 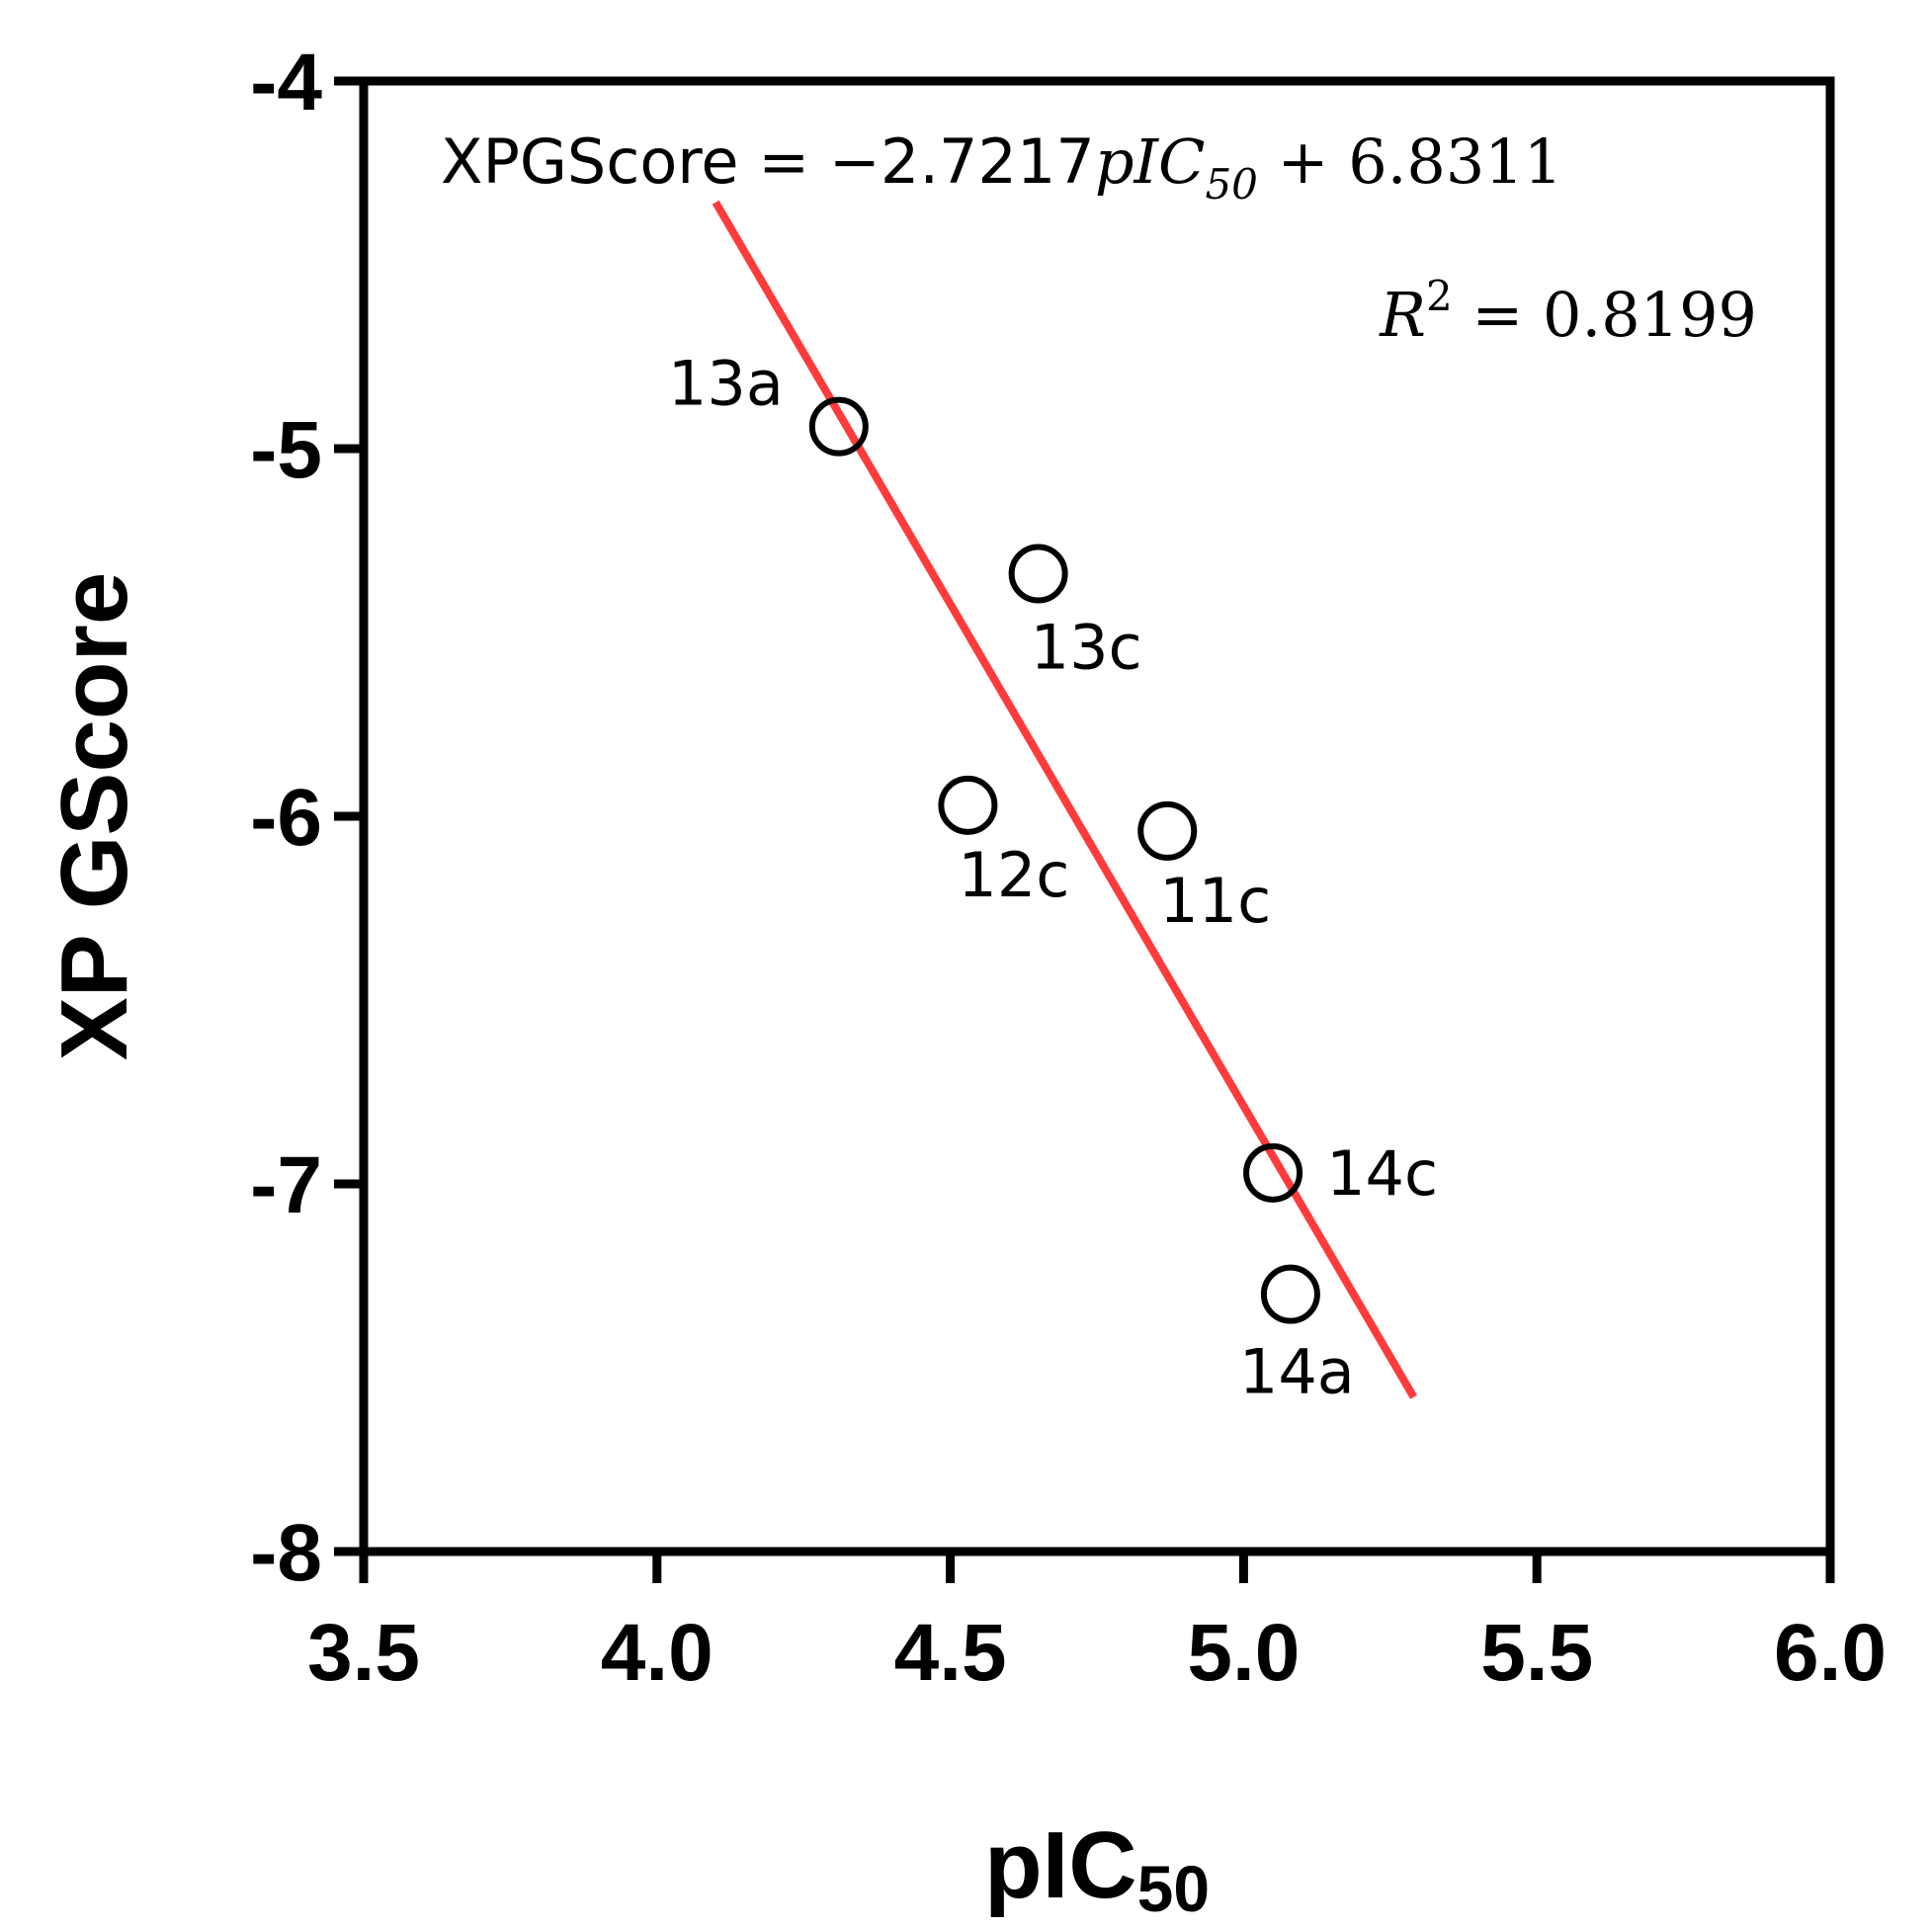 I want to click on point-label-12c: 12c, so click(x=1013, y=875).